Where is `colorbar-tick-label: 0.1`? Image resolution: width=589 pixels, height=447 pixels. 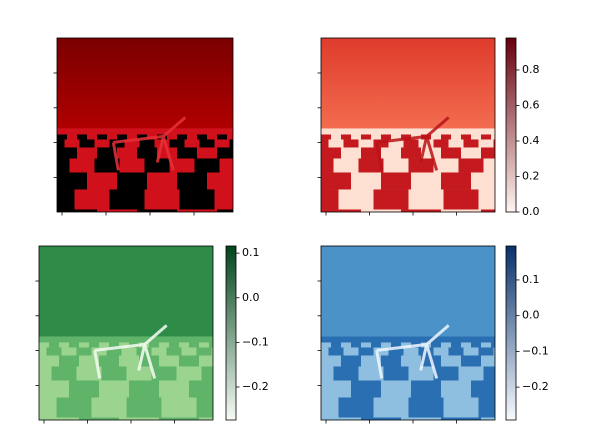 colorbar-tick-label: 0.1 is located at coordinates (531, 279).